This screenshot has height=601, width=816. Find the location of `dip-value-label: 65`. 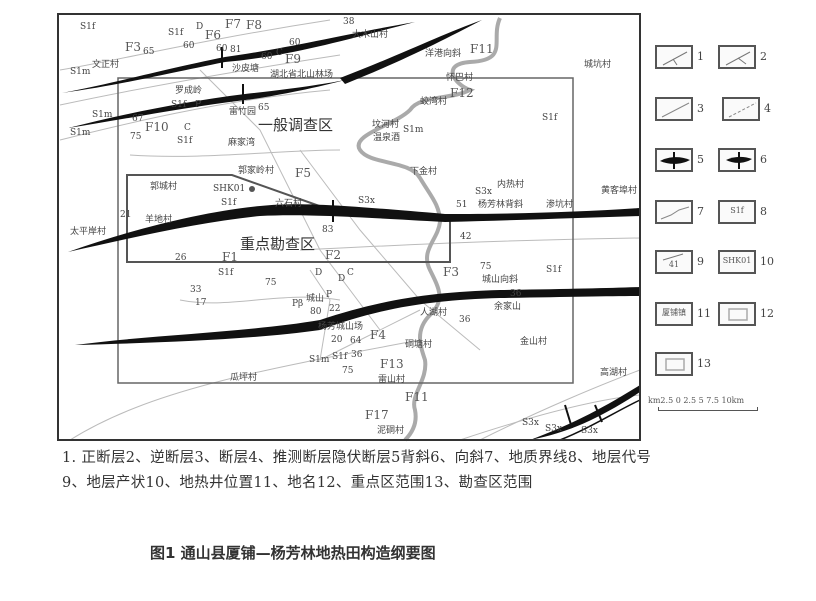

dip-value-label: 65 is located at coordinates (264, 108).